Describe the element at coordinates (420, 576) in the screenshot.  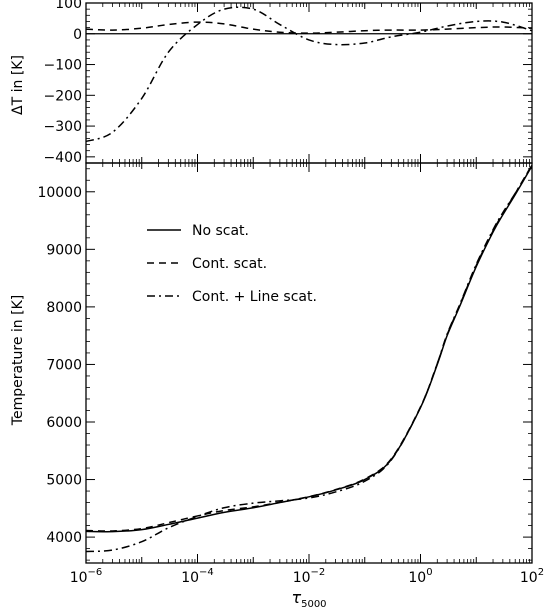
I see `tau-tick-label: 10⁰` at that location.